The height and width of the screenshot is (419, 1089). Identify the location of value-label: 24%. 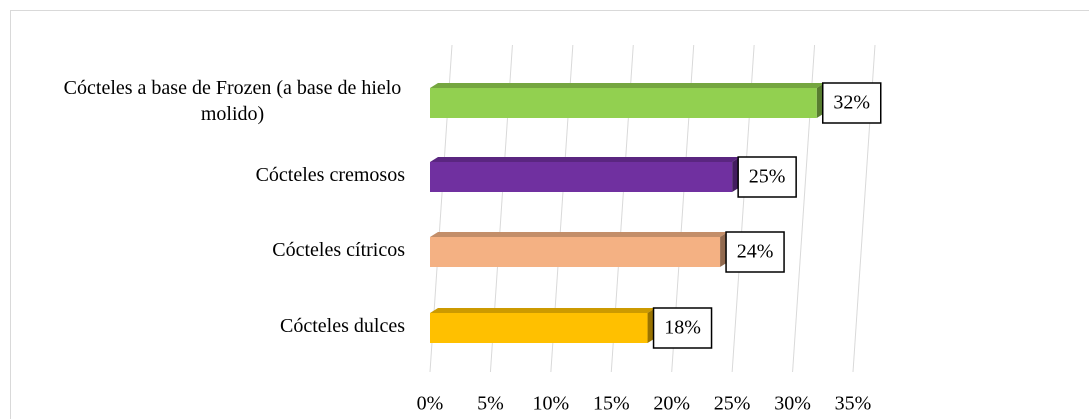
(755, 252).